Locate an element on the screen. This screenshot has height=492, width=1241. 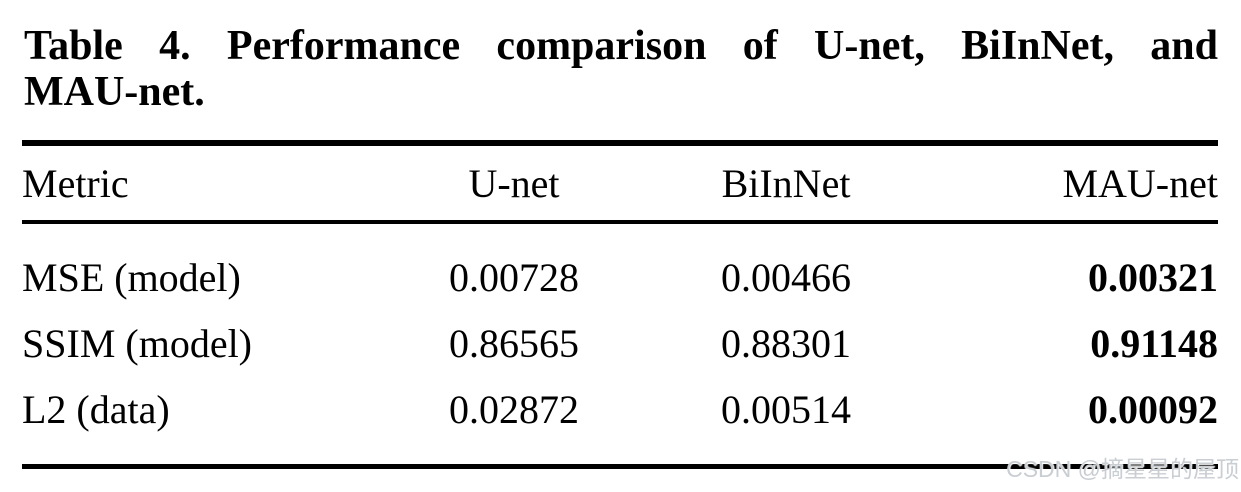
metric-cell: MSE (model) is located at coordinates (131, 277).